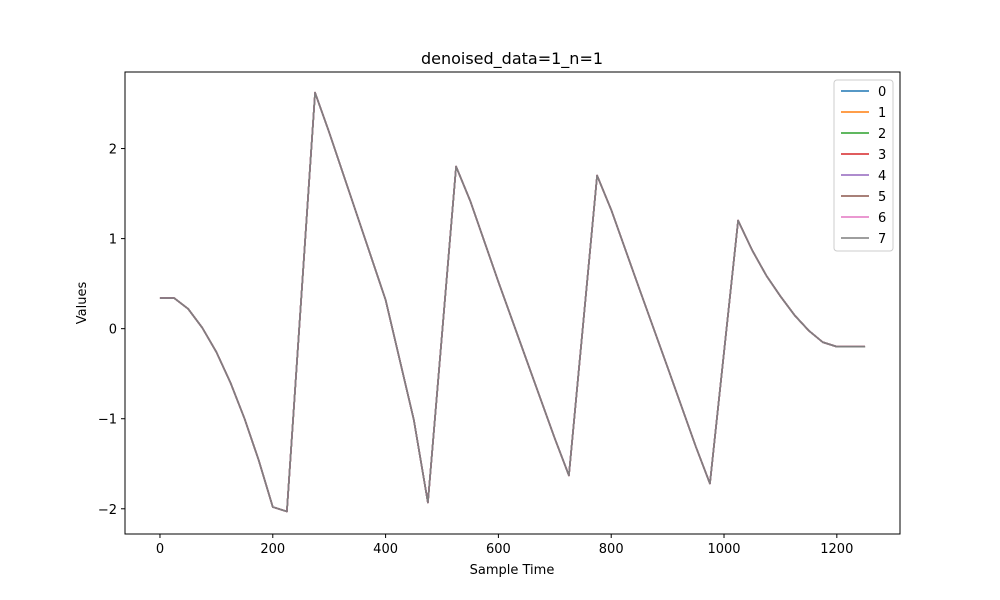 Image resolution: width=1000 pixels, height=600 pixels. Describe the element at coordinates (107, 510) in the screenshot. I see `y-tick-label: −2` at that location.